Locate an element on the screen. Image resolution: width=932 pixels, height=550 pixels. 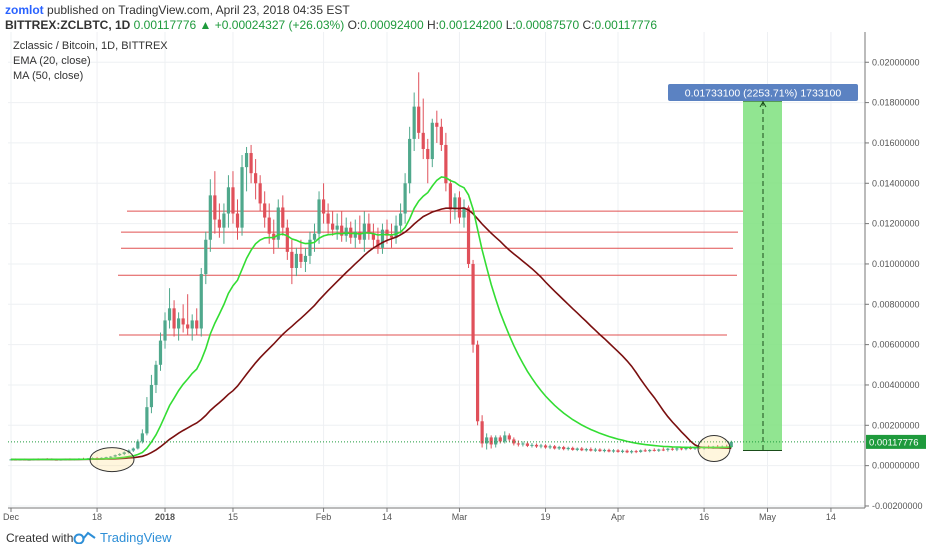
x-tick-label: 18 is located at coordinates (97, 517).